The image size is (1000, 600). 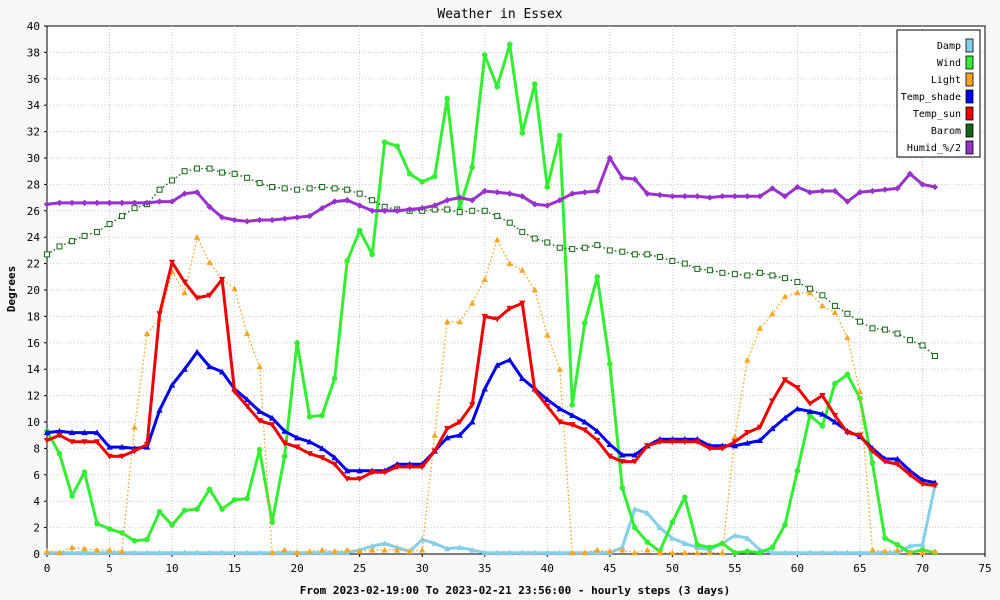 I want to click on x-tick-label: 30, so click(x=422, y=568).